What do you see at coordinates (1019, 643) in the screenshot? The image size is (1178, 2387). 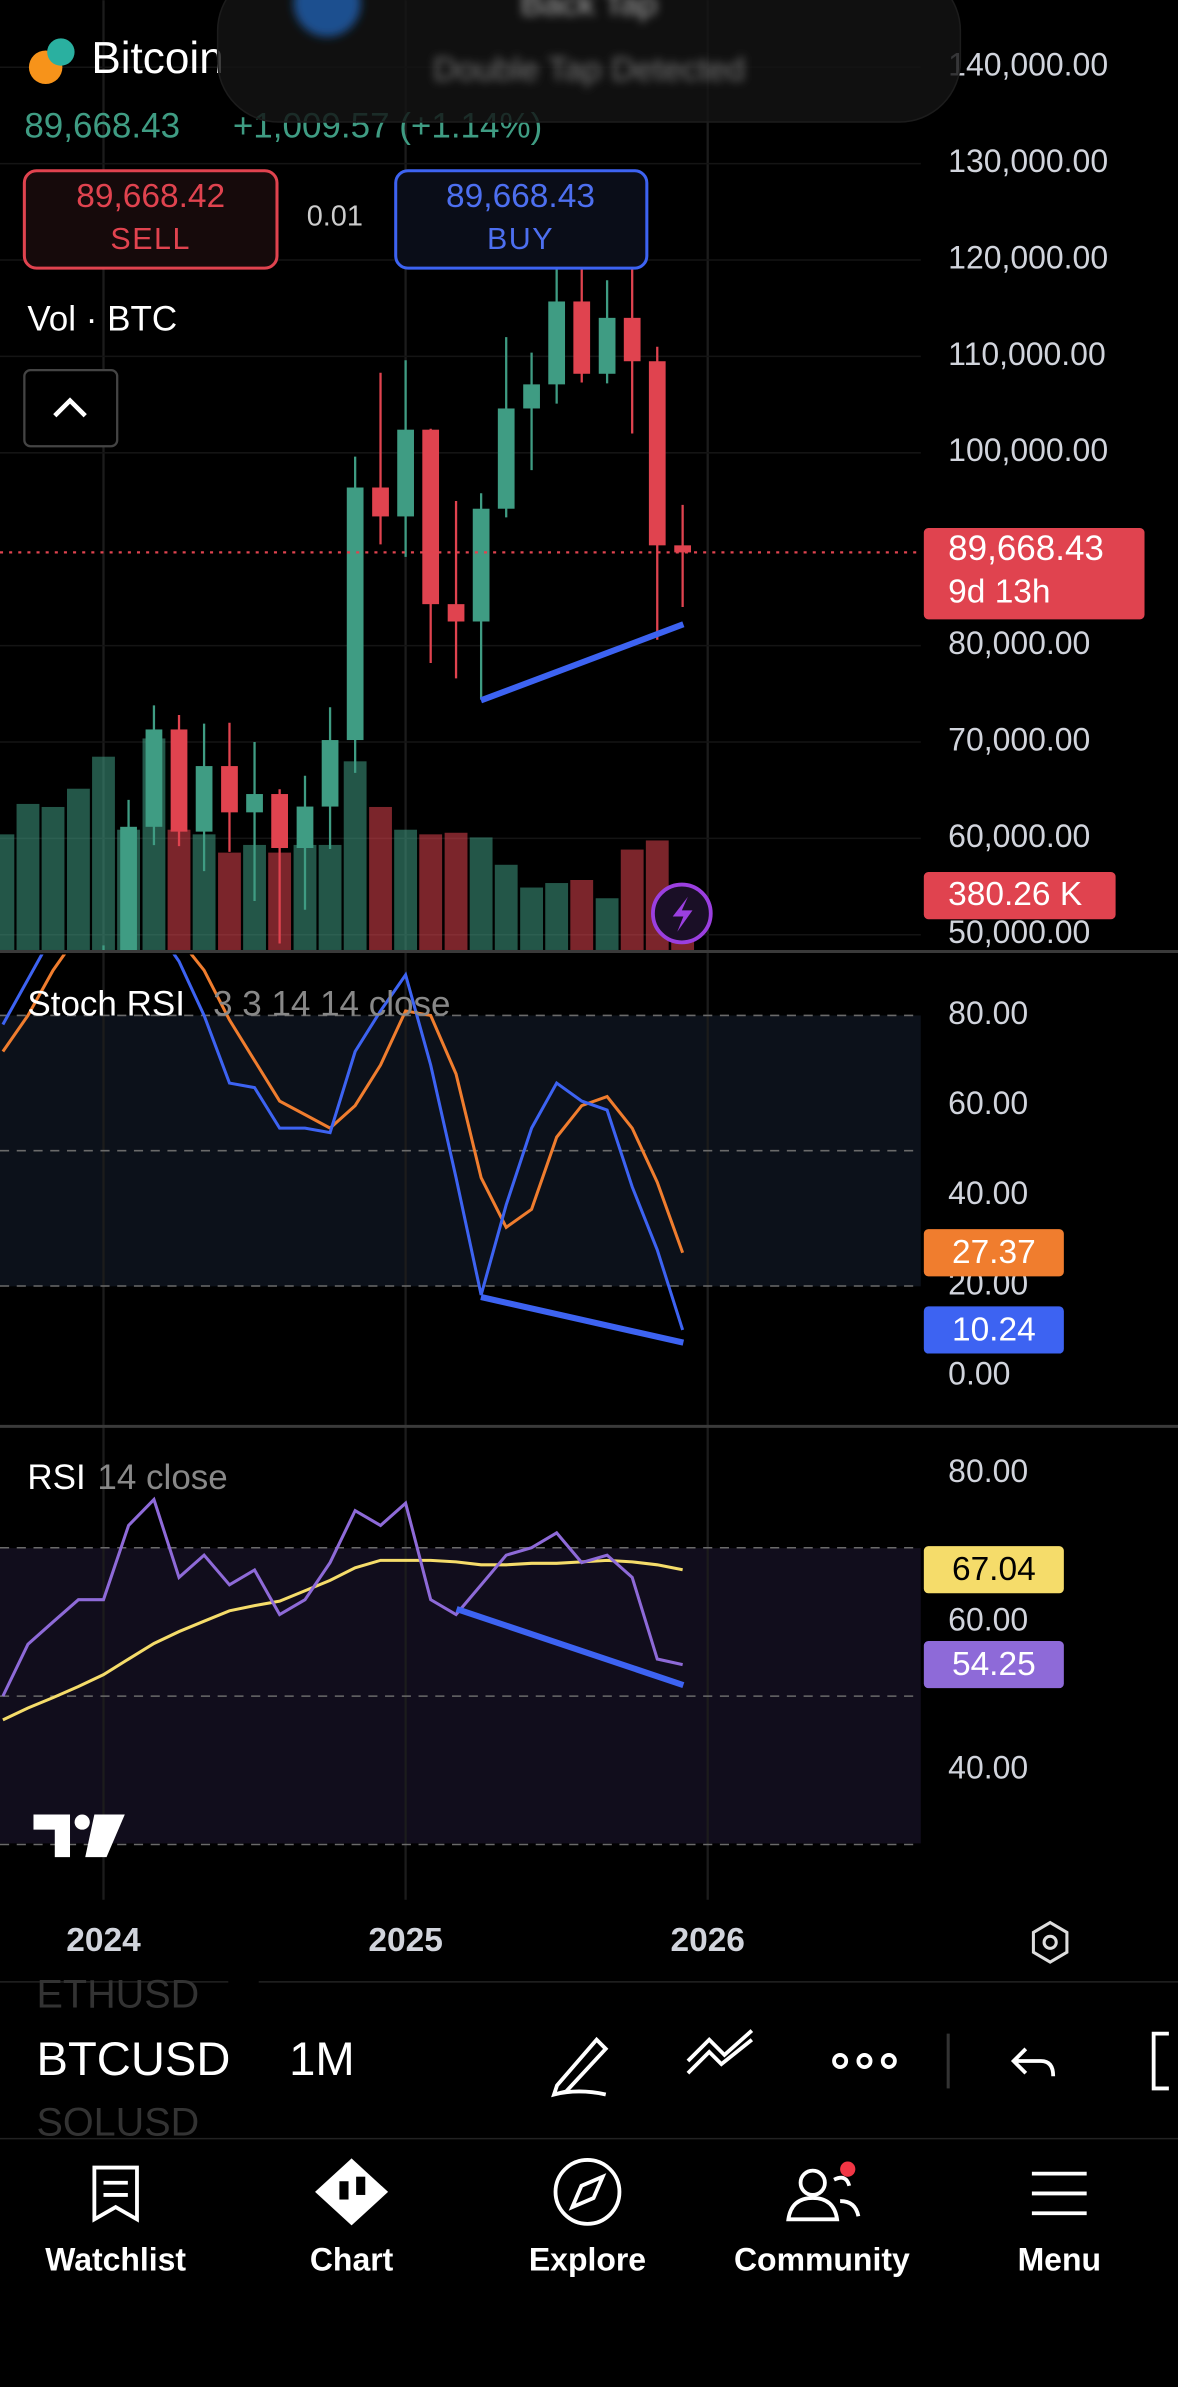 I see `y-tick-label: 80,000.00` at bounding box center [1019, 643].